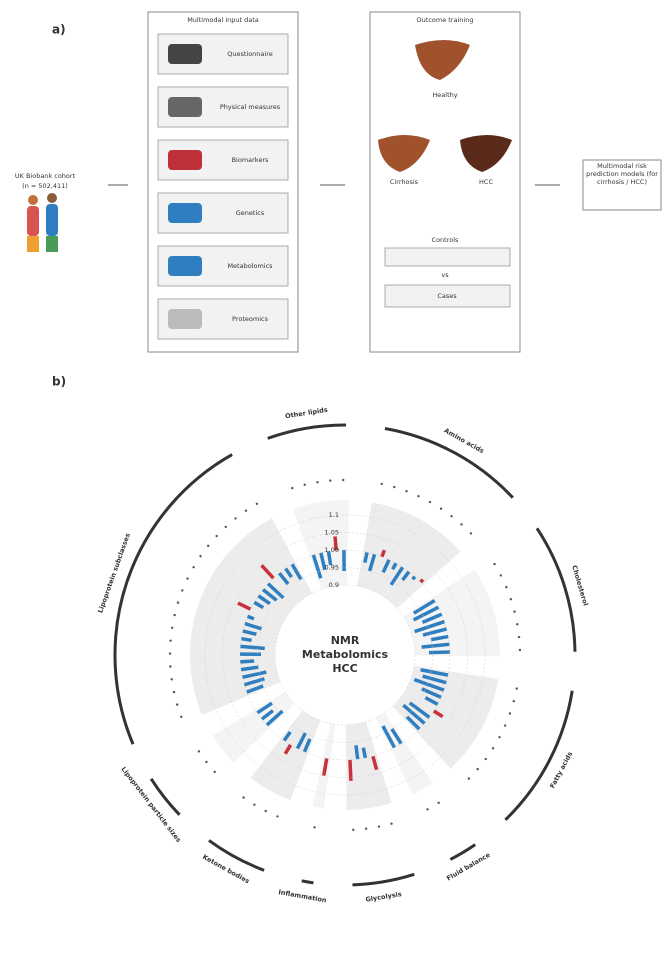 This screenshot has height=955, width=668. I want to click on group-label: Glycolysis, so click(383, 897).